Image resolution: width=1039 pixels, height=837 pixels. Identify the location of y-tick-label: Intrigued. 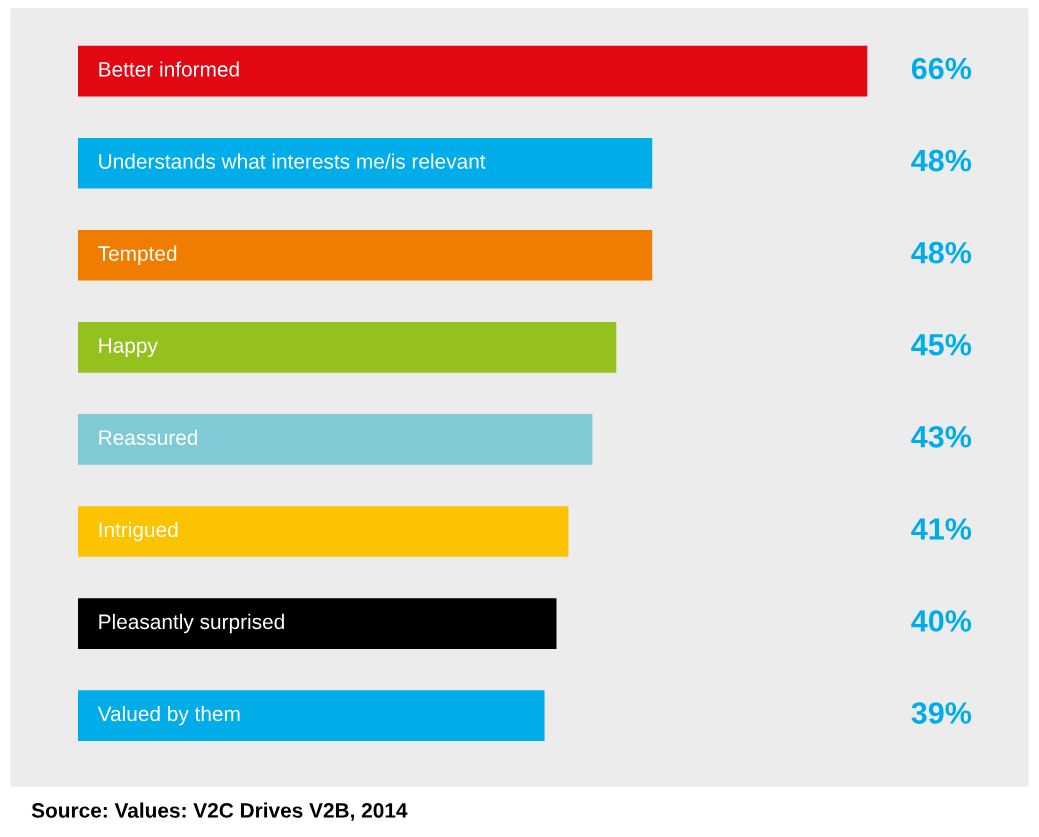
(138, 531).